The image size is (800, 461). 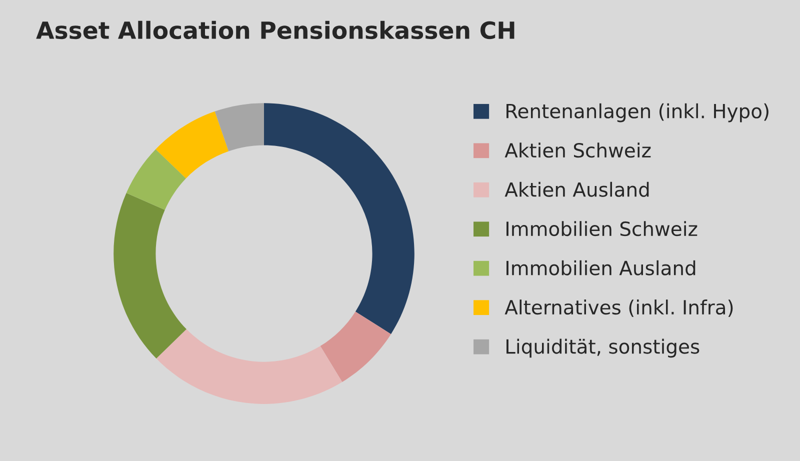 What do you see at coordinates (275, 30) in the screenshot?
I see `chart-title: Asset Allocation Pensionskassen CH` at bounding box center [275, 30].